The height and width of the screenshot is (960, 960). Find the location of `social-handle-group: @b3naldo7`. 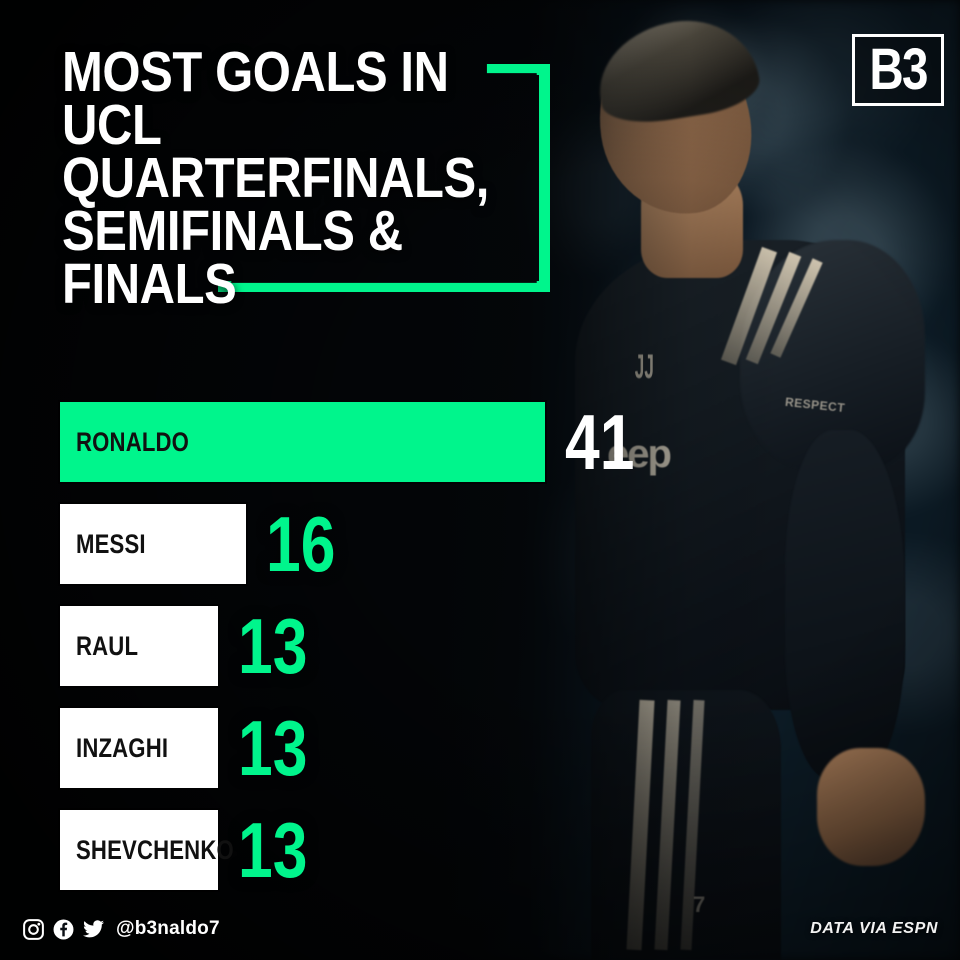

social-handle-group: @b3naldo7 is located at coordinates (121, 929).